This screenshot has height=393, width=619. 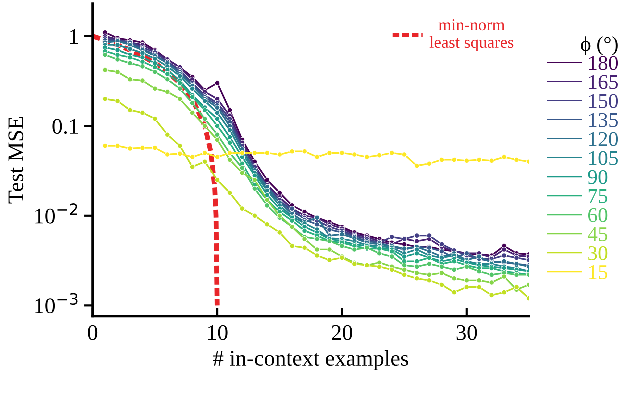 What do you see at coordinates (93, 332) in the screenshot?
I see `x-tick-label: 0` at bounding box center [93, 332].